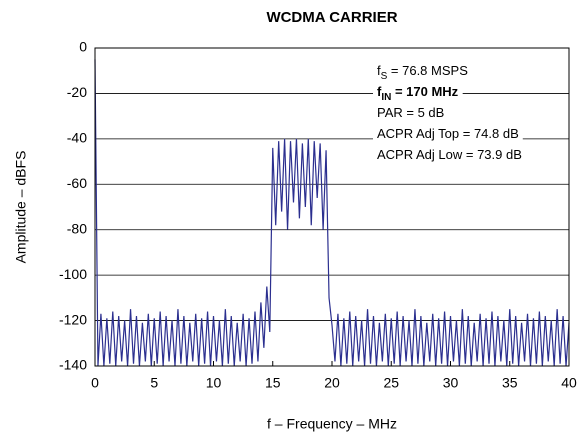 The width and height of the screenshot is (585, 437). I want to click on annotation-sub: S, so click(384, 76).